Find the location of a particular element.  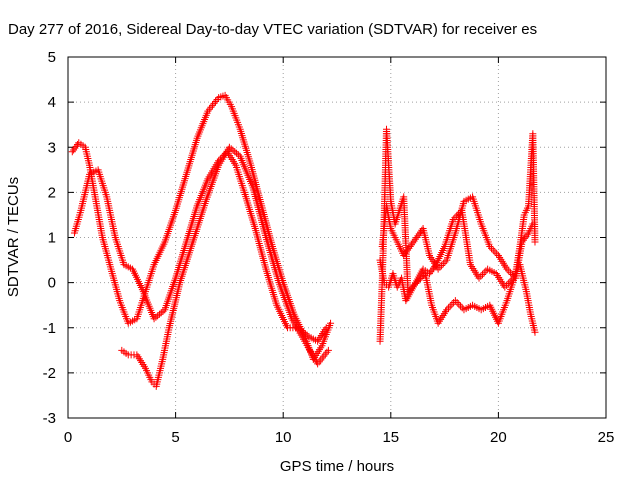

y-tick-label: -1 is located at coordinates (49, 328).